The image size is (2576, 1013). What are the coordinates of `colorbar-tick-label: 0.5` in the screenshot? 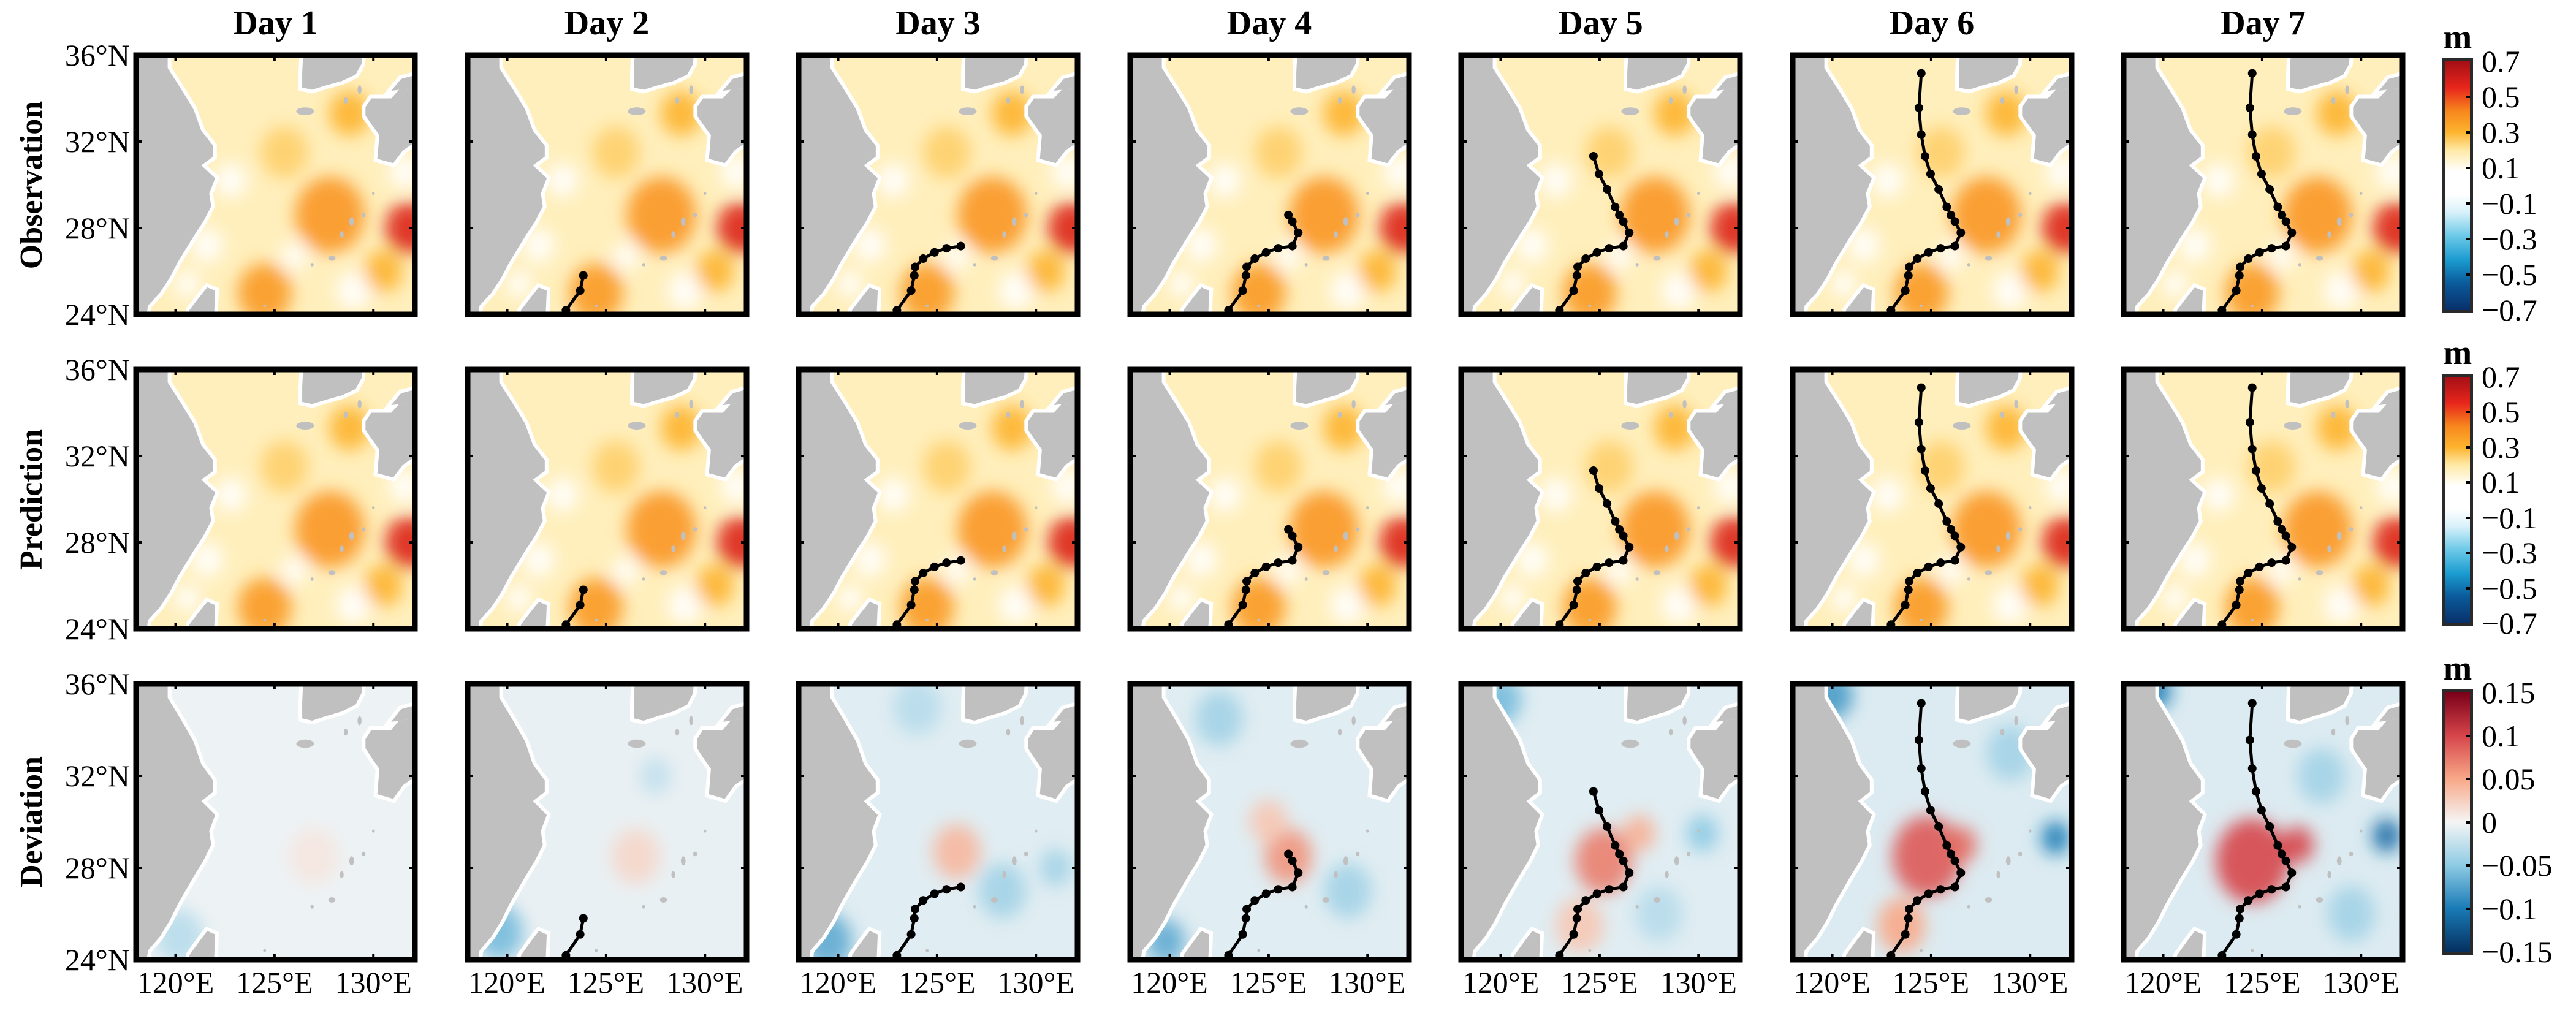 It's located at (2501, 97).